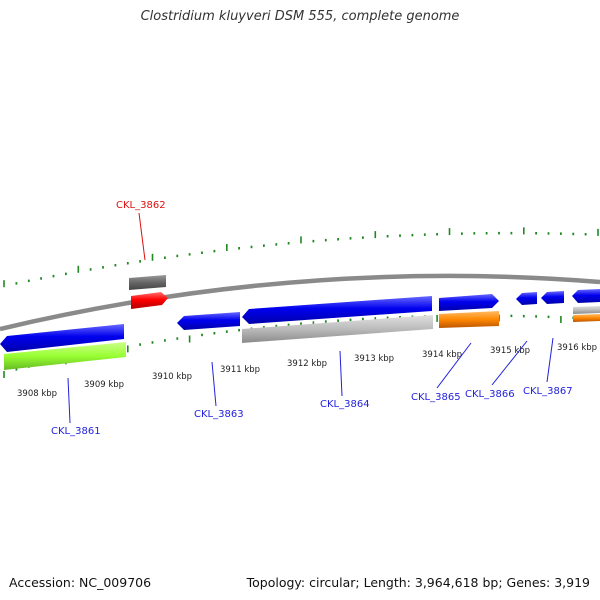 The image size is (600, 600). What do you see at coordinates (490, 394) in the screenshot?
I see `gene-label-ckl-3866: CKL_3866` at bounding box center [490, 394].